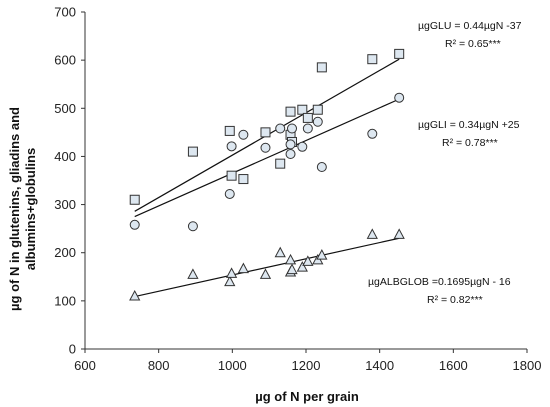  Describe the element at coordinates (65, 204) in the screenshot. I see `y-tick-label: 300` at that location.